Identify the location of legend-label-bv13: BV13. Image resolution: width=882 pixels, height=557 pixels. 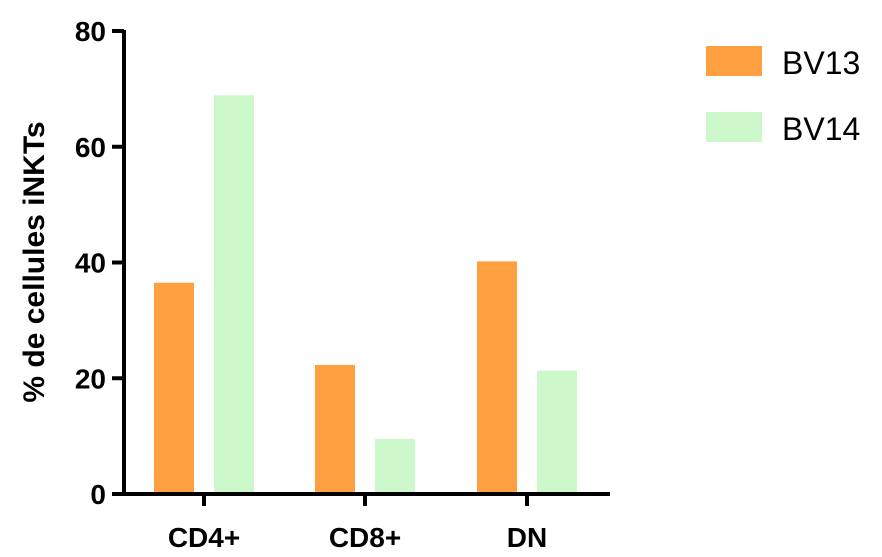
(821, 63).